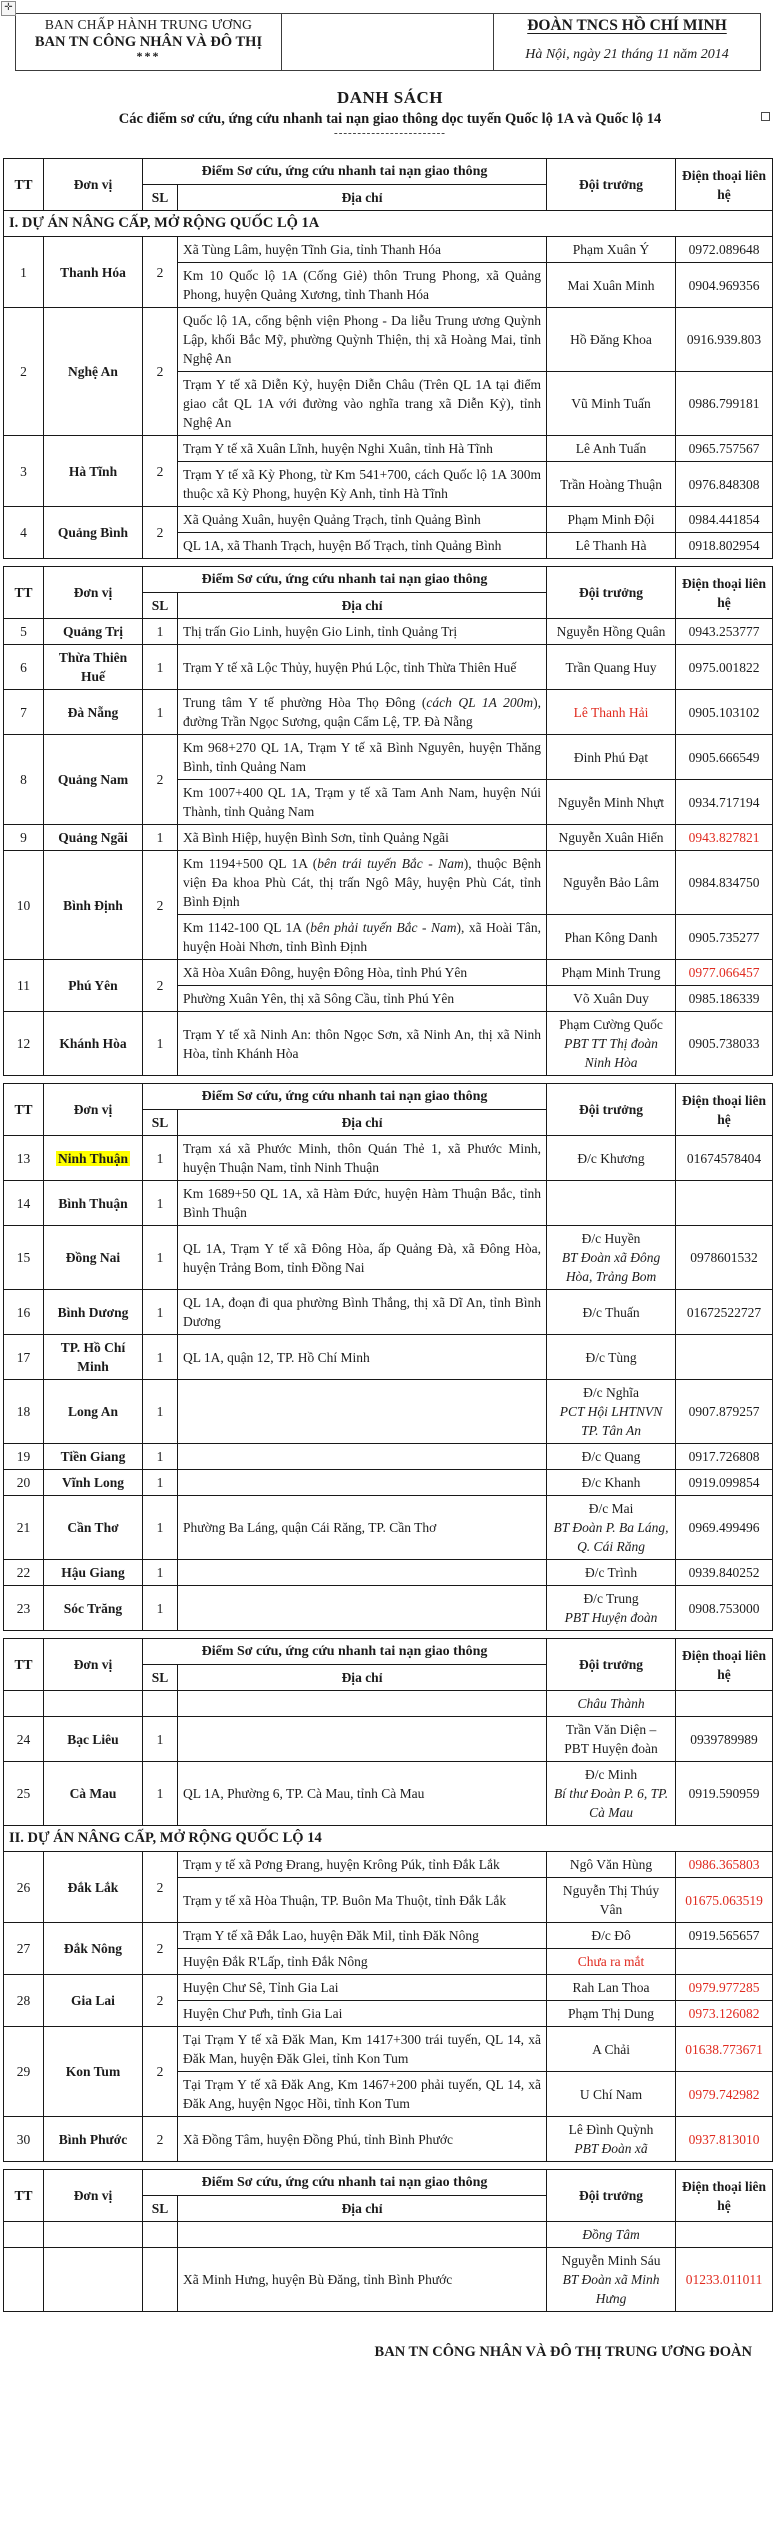 The image size is (780, 2532). What do you see at coordinates (611, 1900) in the screenshot?
I see `cell-leader: Nguyễn Thị Thúy Vân` at bounding box center [611, 1900].